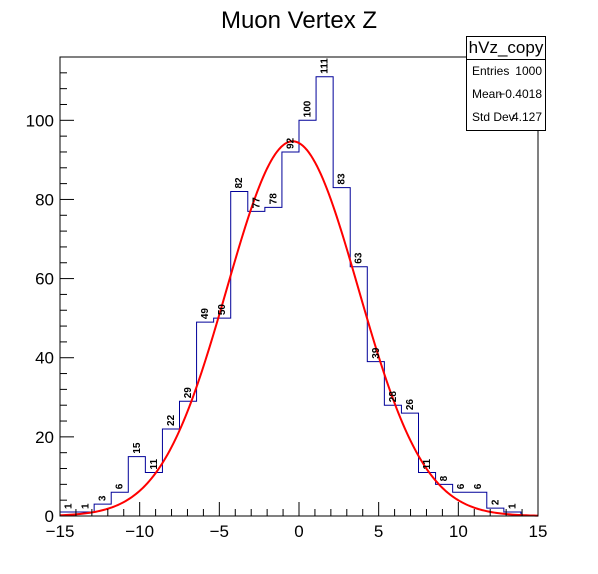 The height and width of the screenshot is (574, 598). I want to click on bin-value-label: 100, so click(308, 108).